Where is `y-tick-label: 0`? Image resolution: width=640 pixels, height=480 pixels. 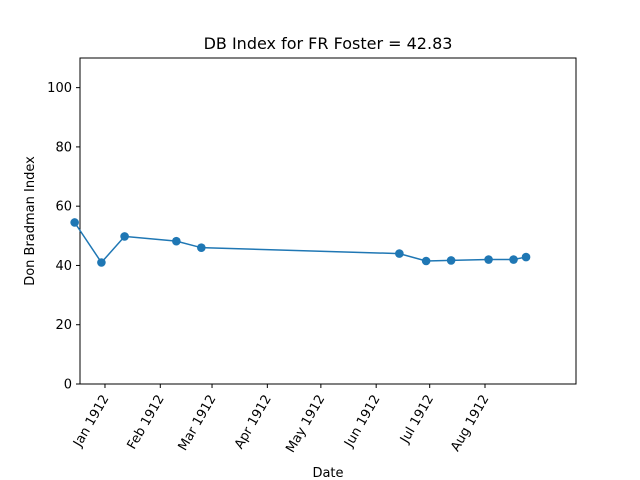
y-tick-label: 0 is located at coordinates (68, 385).